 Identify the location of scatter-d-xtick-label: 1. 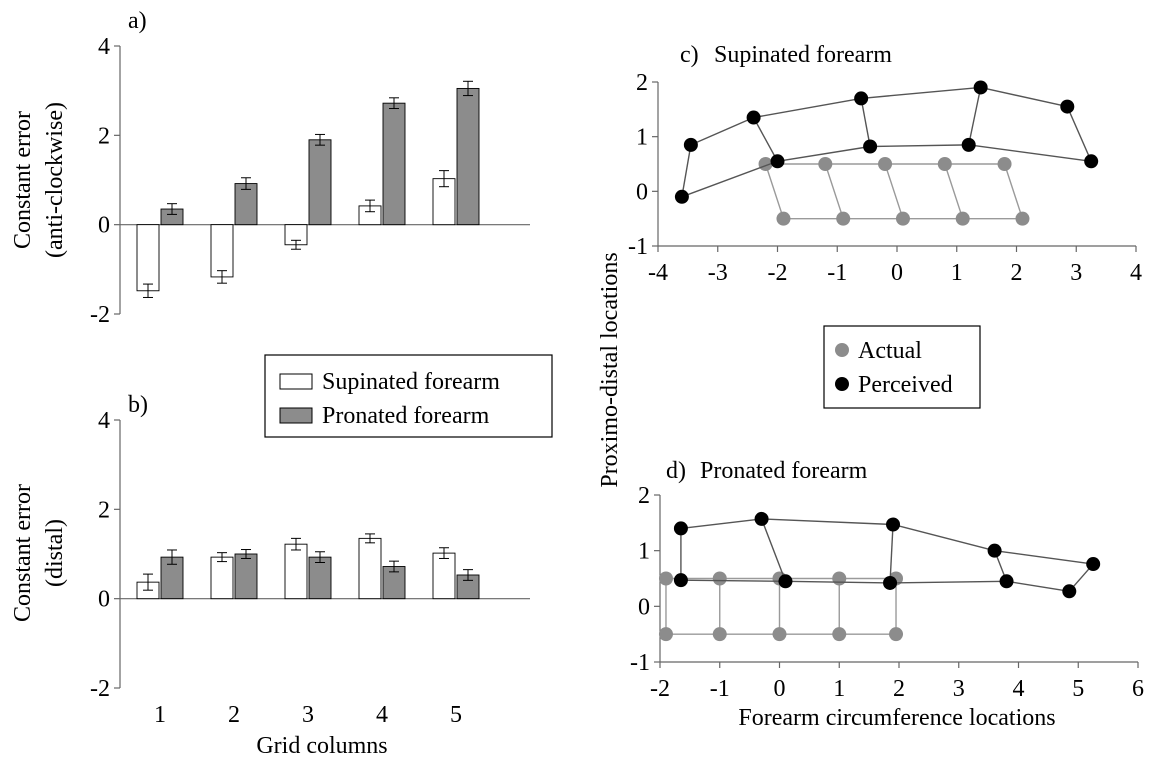
(839, 689).